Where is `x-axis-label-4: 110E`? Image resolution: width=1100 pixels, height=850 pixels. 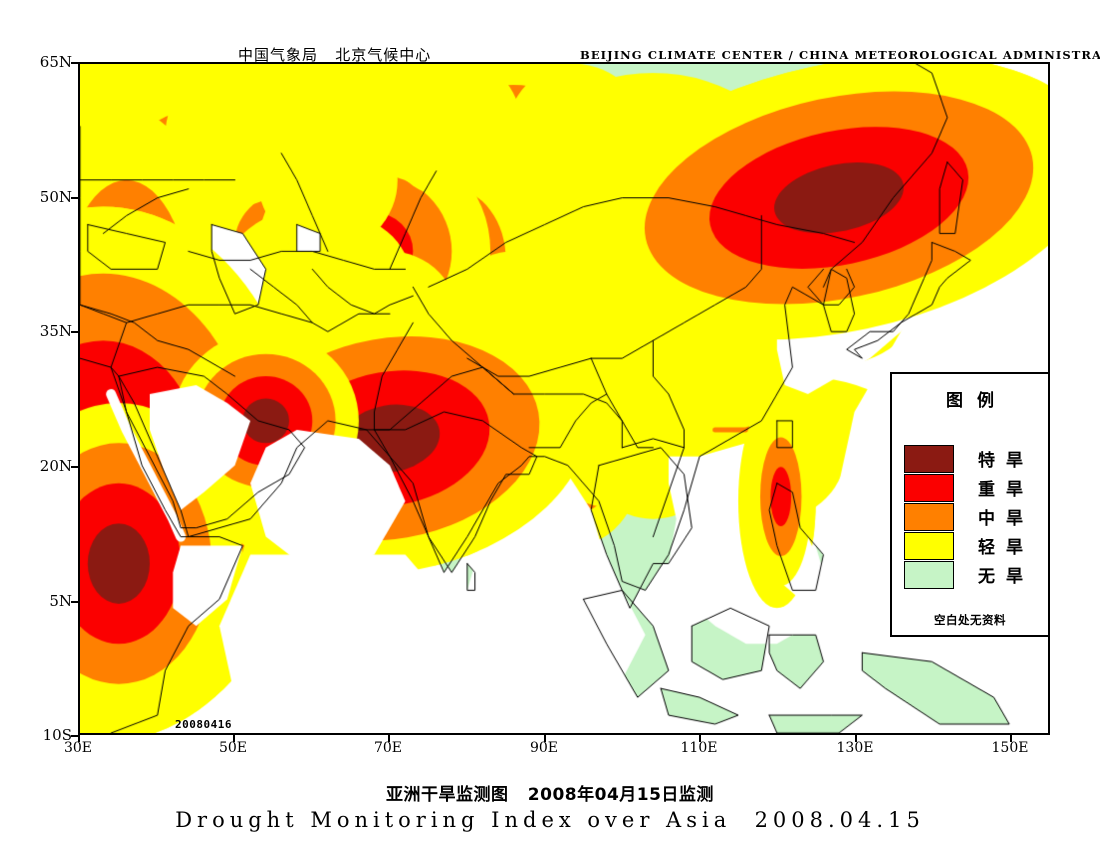
x-axis-label-4: 110E is located at coordinates (699, 748).